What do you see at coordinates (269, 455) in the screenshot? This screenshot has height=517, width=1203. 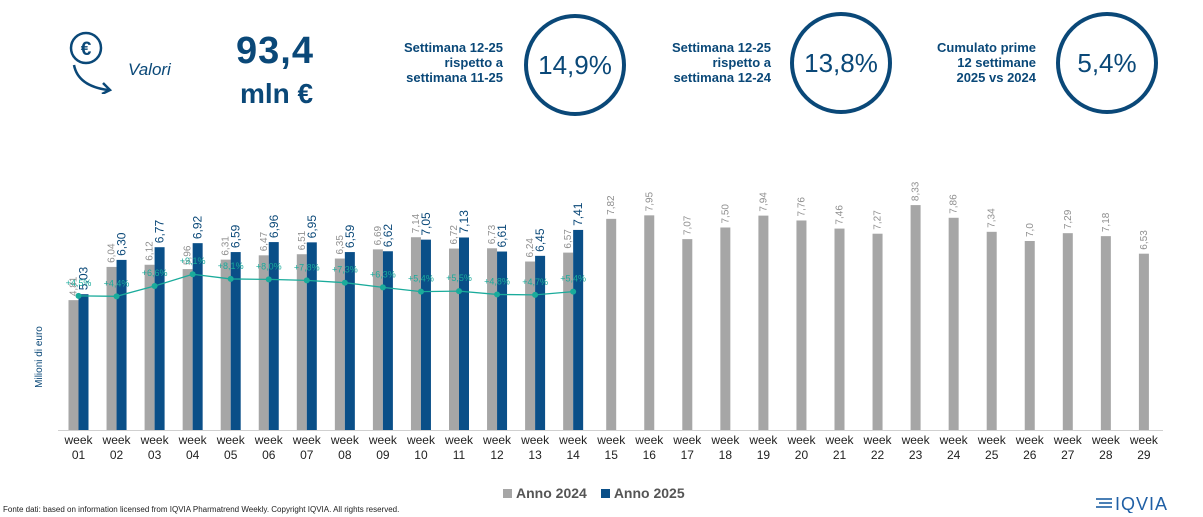 I see `x-tick-label: 06` at bounding box center [269, 455].